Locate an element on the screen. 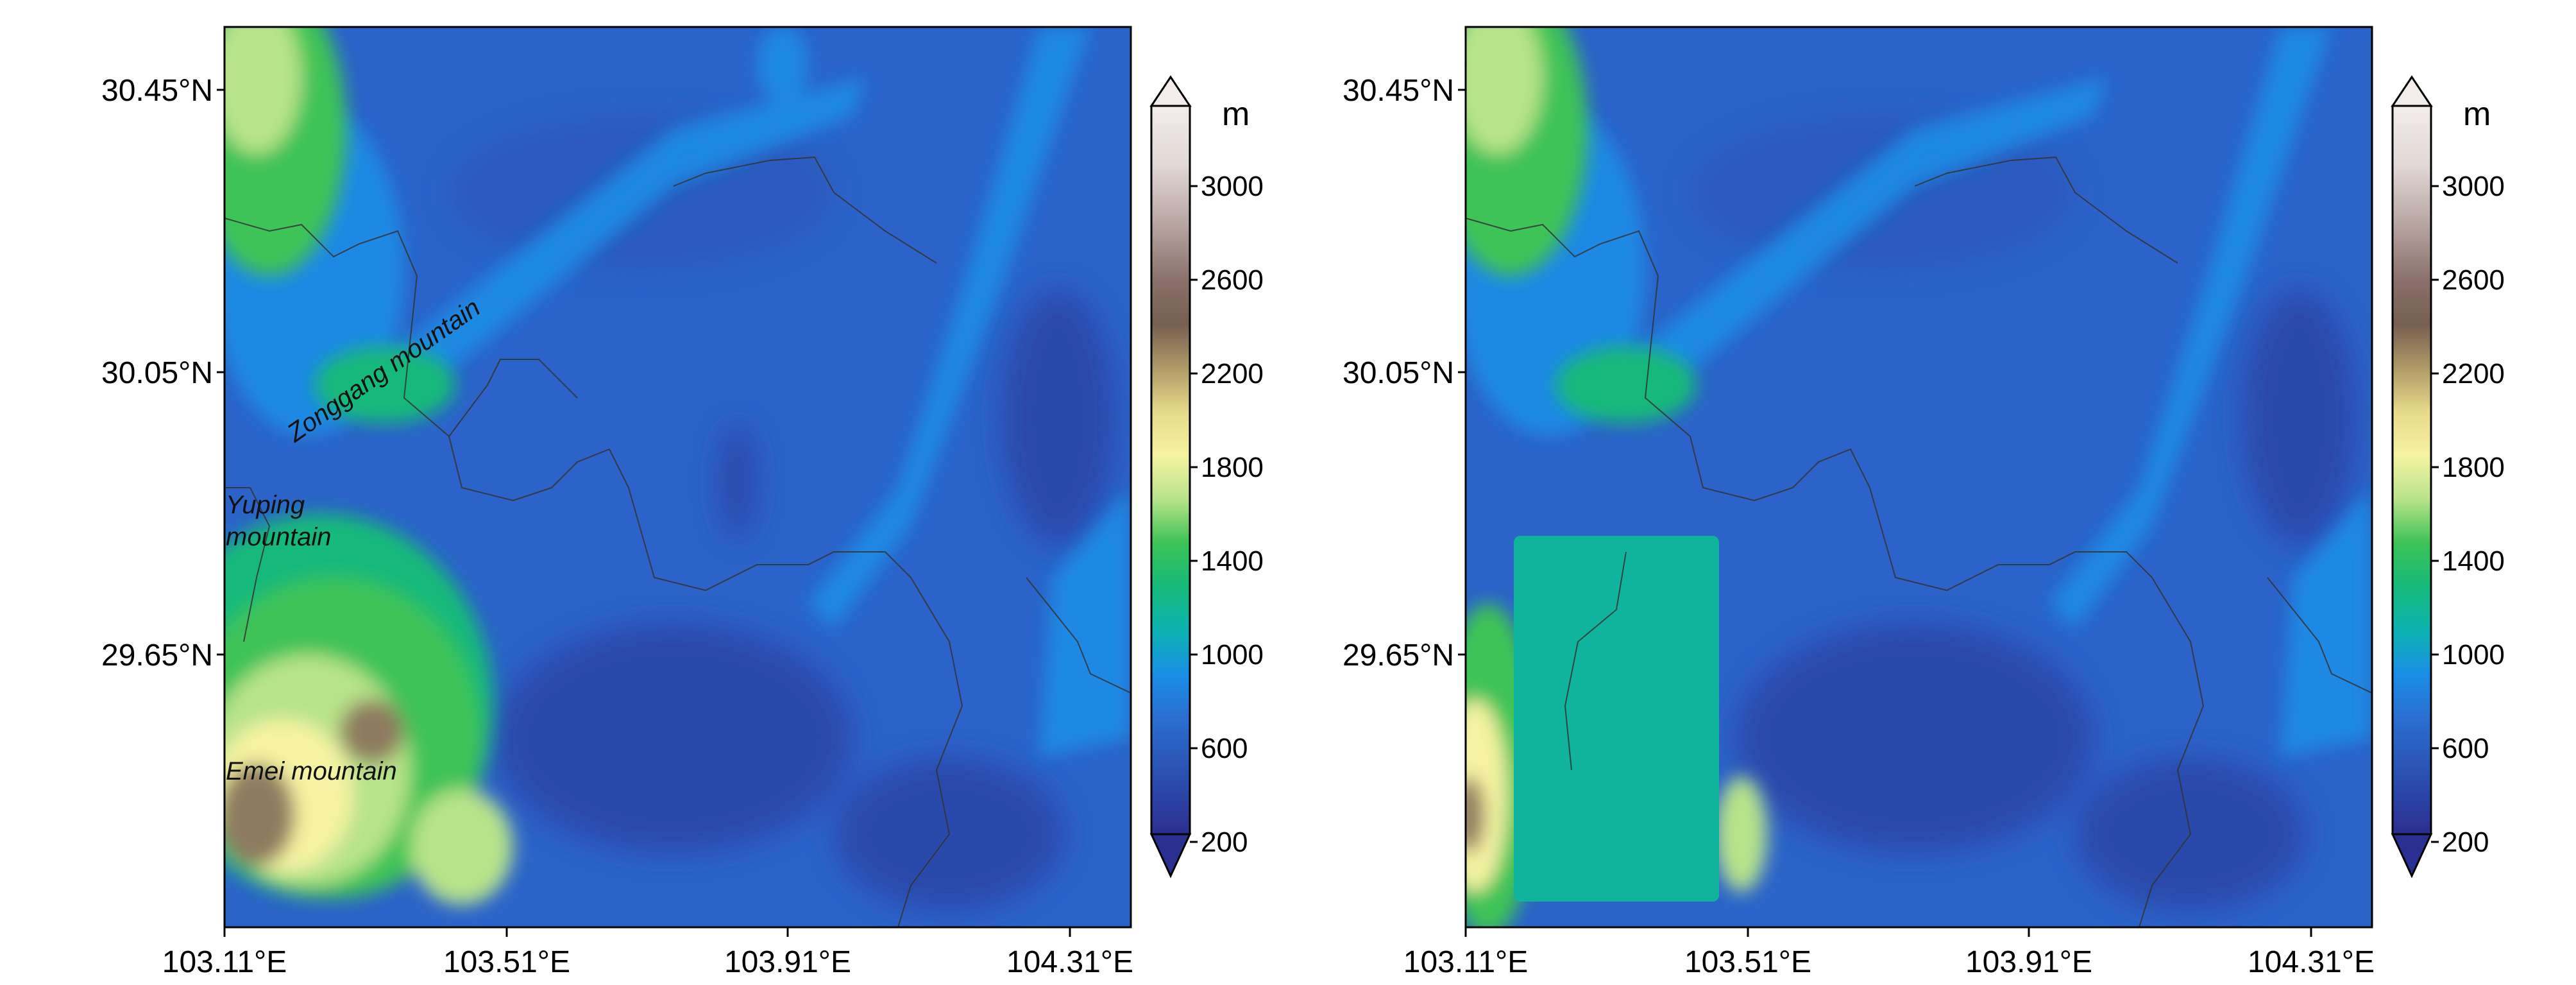 Image resolution: width=2576 pixels, height=985 pixels. colorbar-right: m 3000 2600 2200 1800 1400 1000 600 200 is located at coordinates (2448, 476).